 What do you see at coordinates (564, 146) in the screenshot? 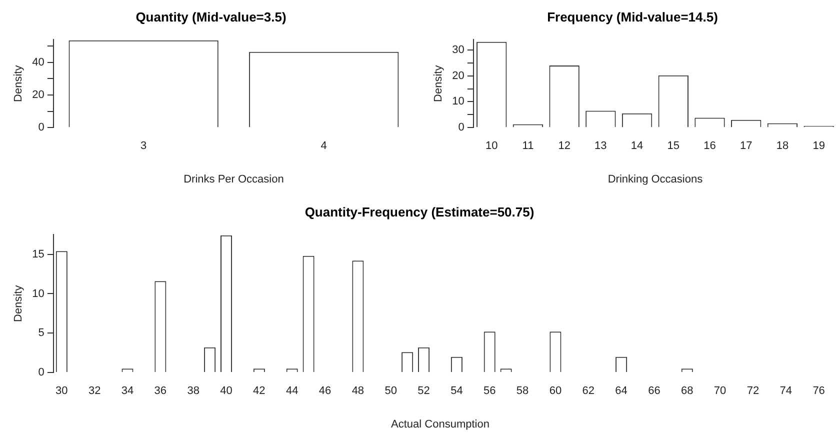
I see `x-tick-label: 12` at bounding box center [564, 146].